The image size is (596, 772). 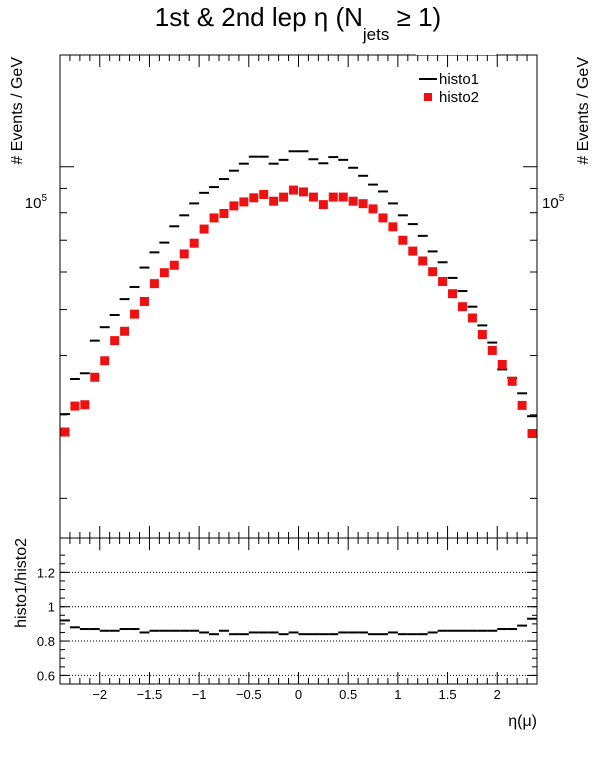 I want to click on y-tick-label-1e5: 105, so click(x=36, y=202).